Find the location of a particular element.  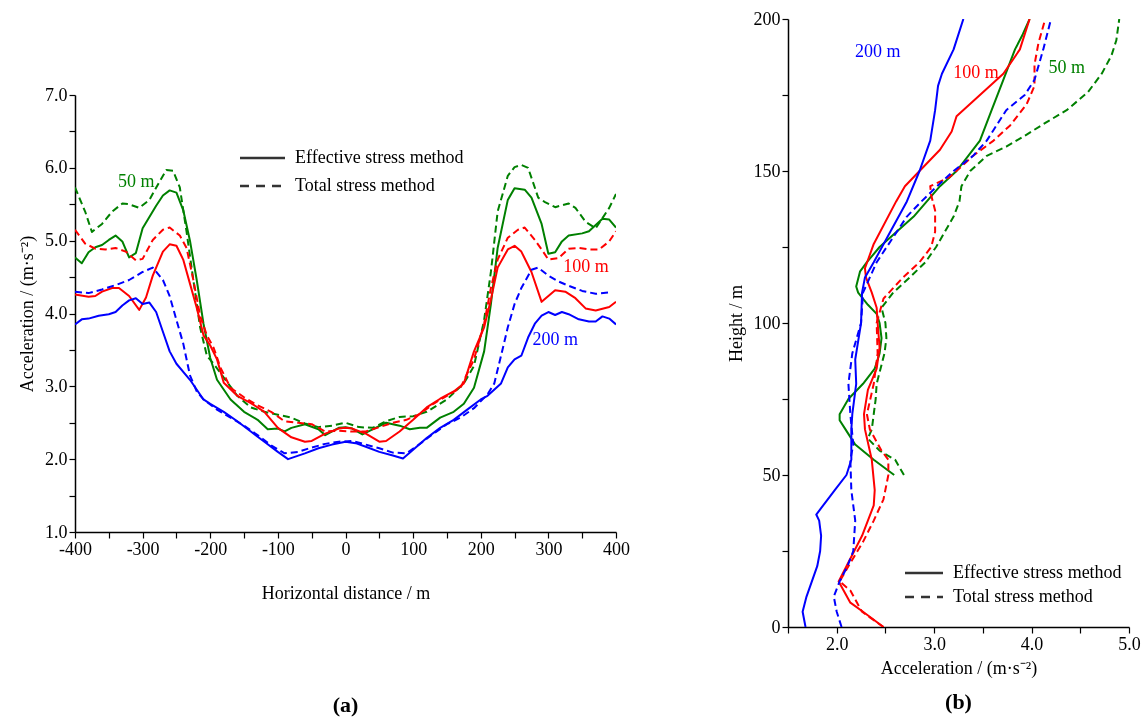

y-axis-title: Acceleration / (m·s⁻²) is located at coordinates (27, 314).